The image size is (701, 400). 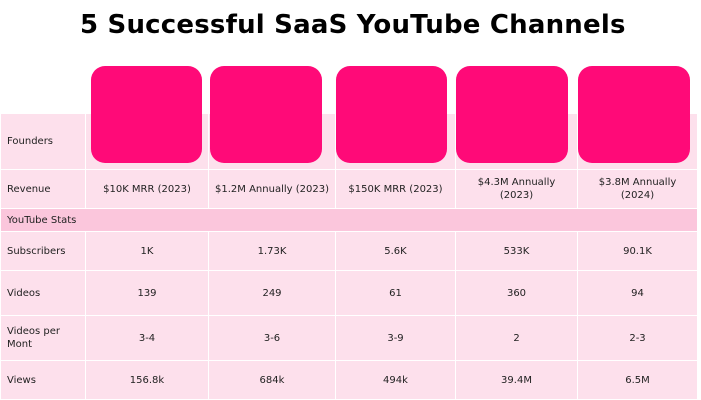 What do you see at coordinates (516, 338) in the screenshot?
I see `table-cell: 2` at bounding box center [516, 338].